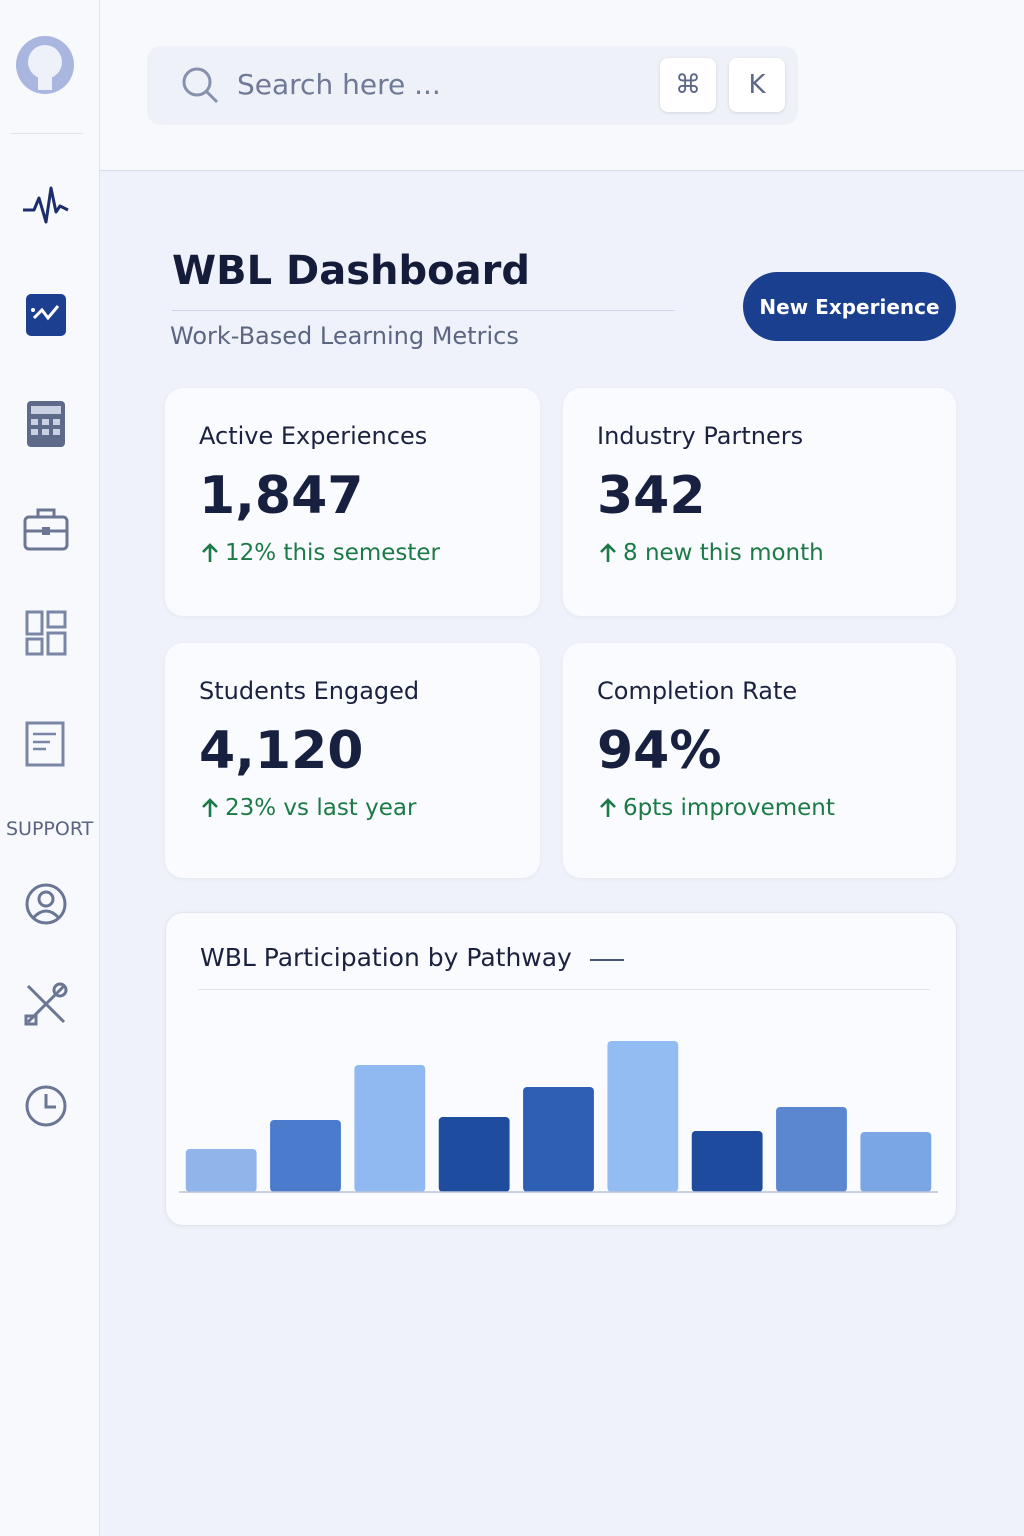 The image size is (1024, 1536). I want to click on stat-change-row: 12% this semester, so click(320, 553).